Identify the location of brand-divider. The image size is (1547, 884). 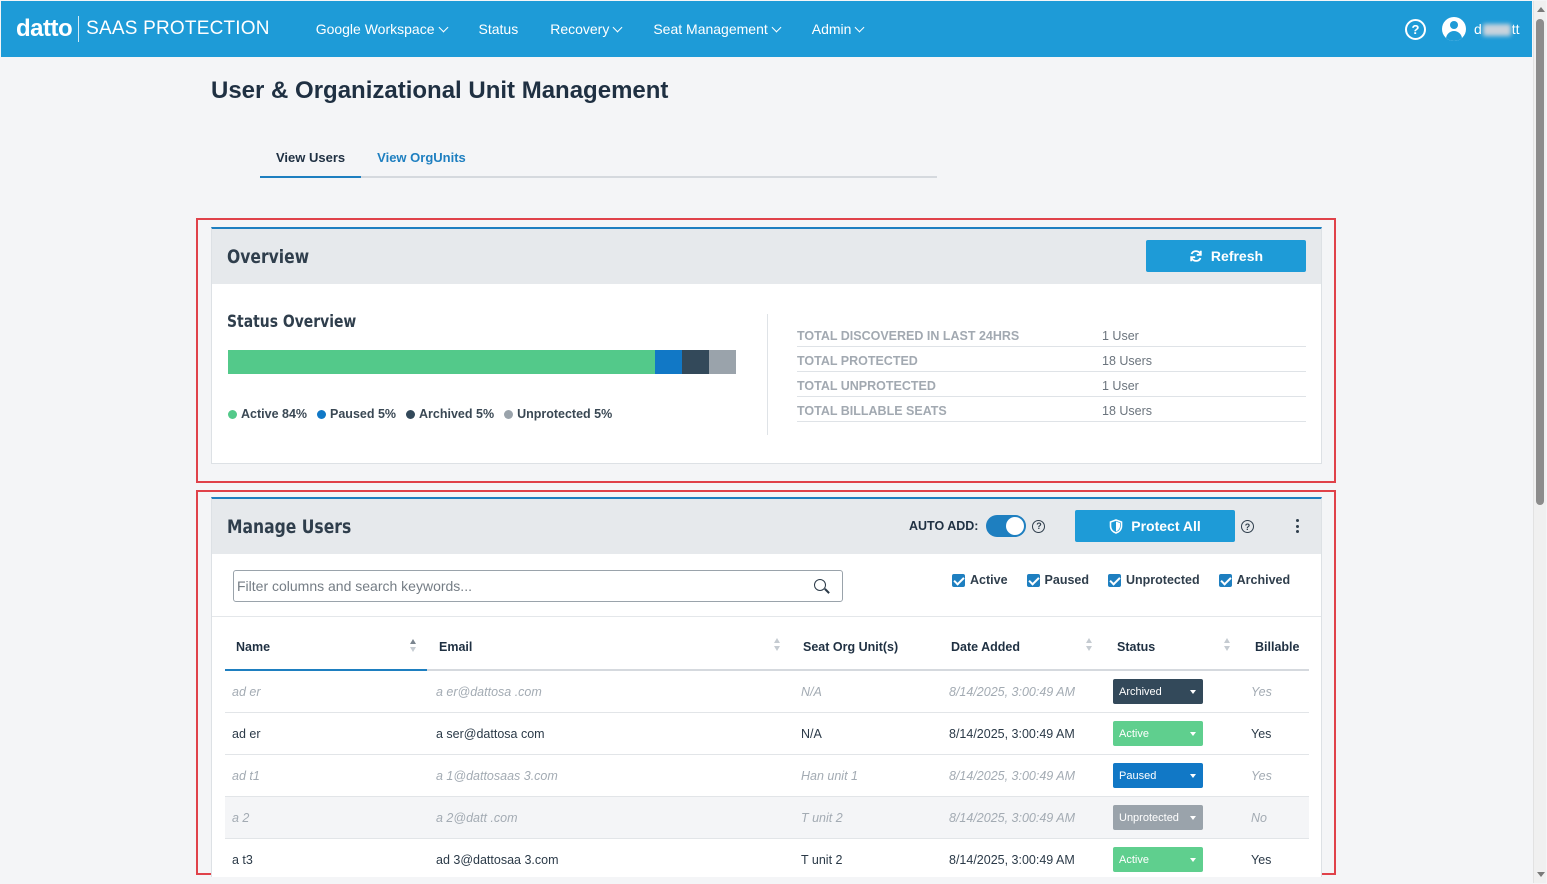
(79, 29).